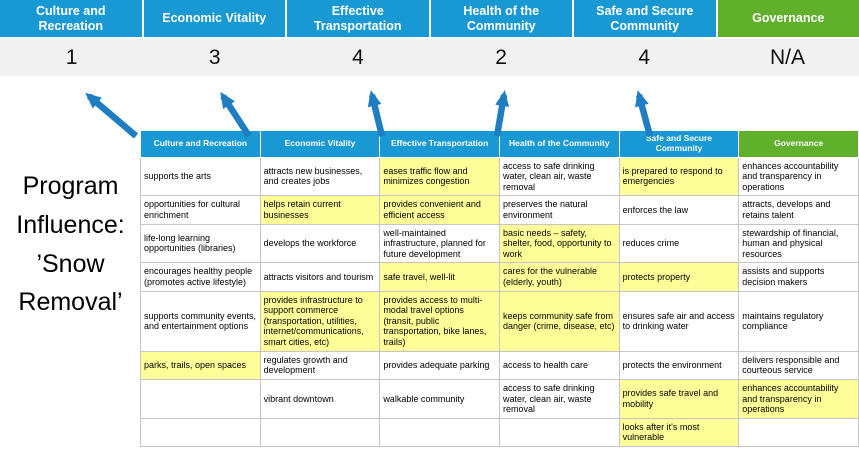  I want to click on score-row: 1 3 4 2 4 N/A, so click(429, 56).